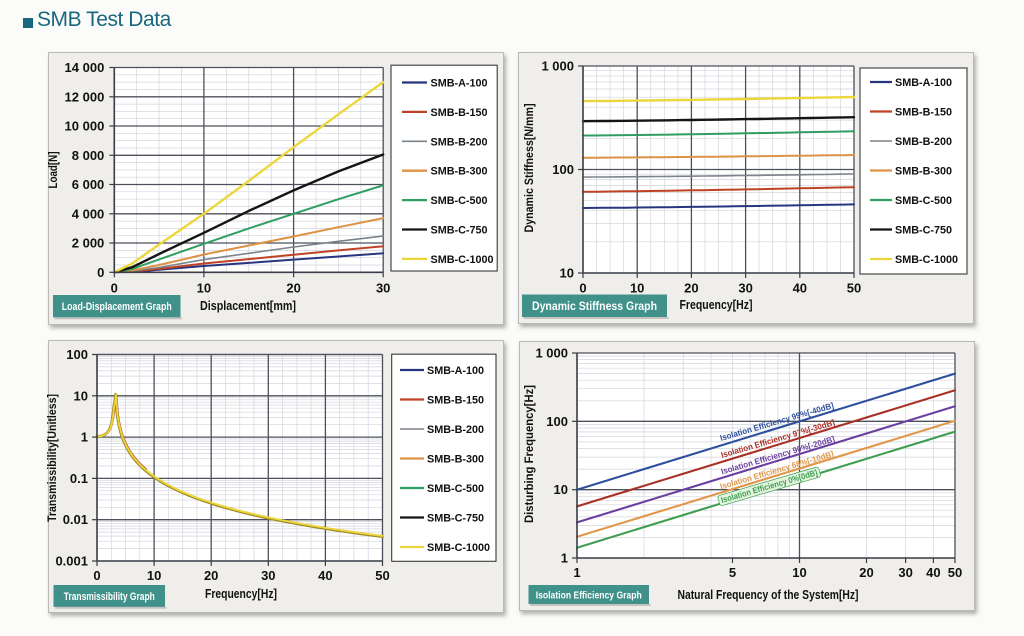 The image size is (1024, 636). I want to click on svg-text: 10 000, so click(85, 126).